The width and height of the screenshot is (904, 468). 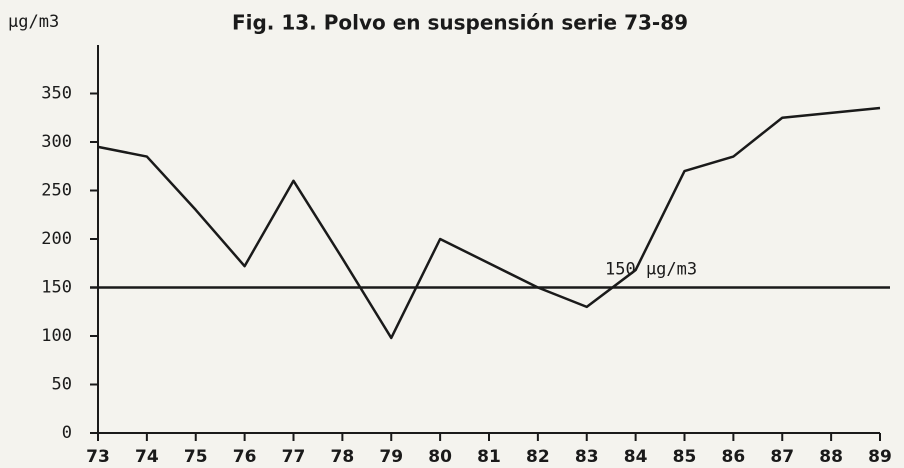 What do you see at coordinates (460, 23) in the screenshot?
I see `chart-title: Fig. 13. Polvo en suspensión serie 73-89` at bounding box center [460, 23].